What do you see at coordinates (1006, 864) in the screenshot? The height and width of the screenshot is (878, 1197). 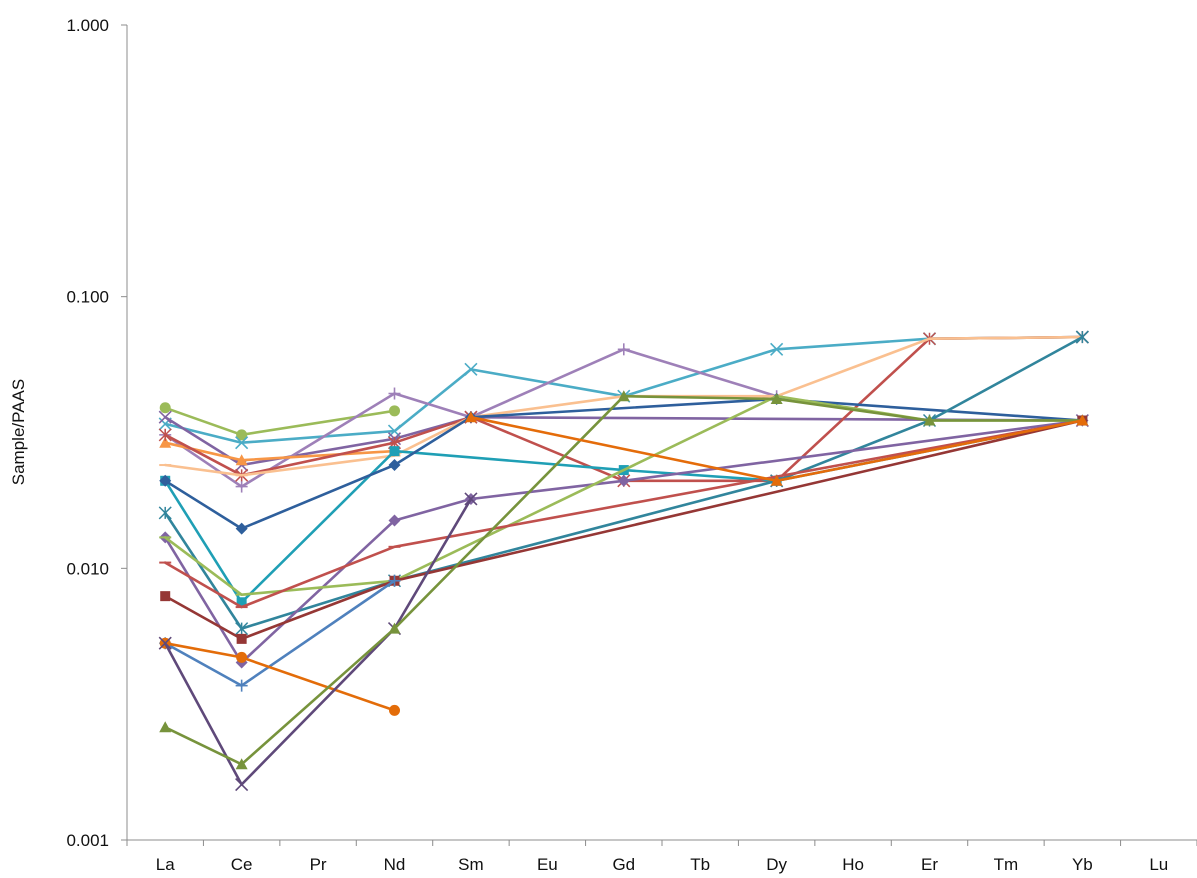 I see `x-tick-label: Tm` at bounding box center [1006, 864].